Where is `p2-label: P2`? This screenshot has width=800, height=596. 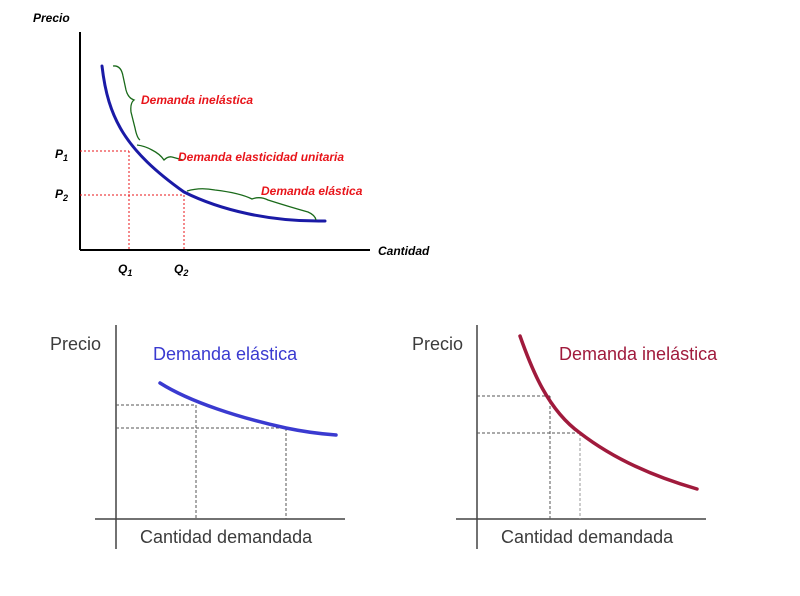 p2-label: P2 is located at coordinates (61, 195).